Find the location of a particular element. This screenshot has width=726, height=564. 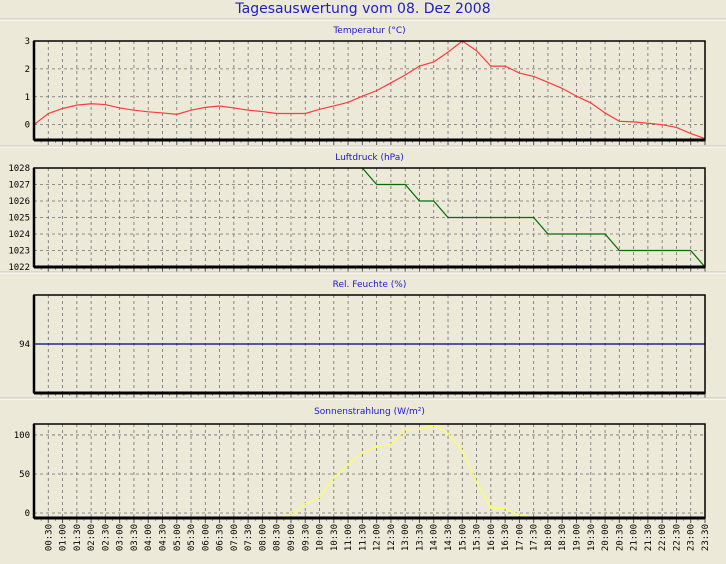

y-tick-label: 1 is located at coordinates (27, 98).